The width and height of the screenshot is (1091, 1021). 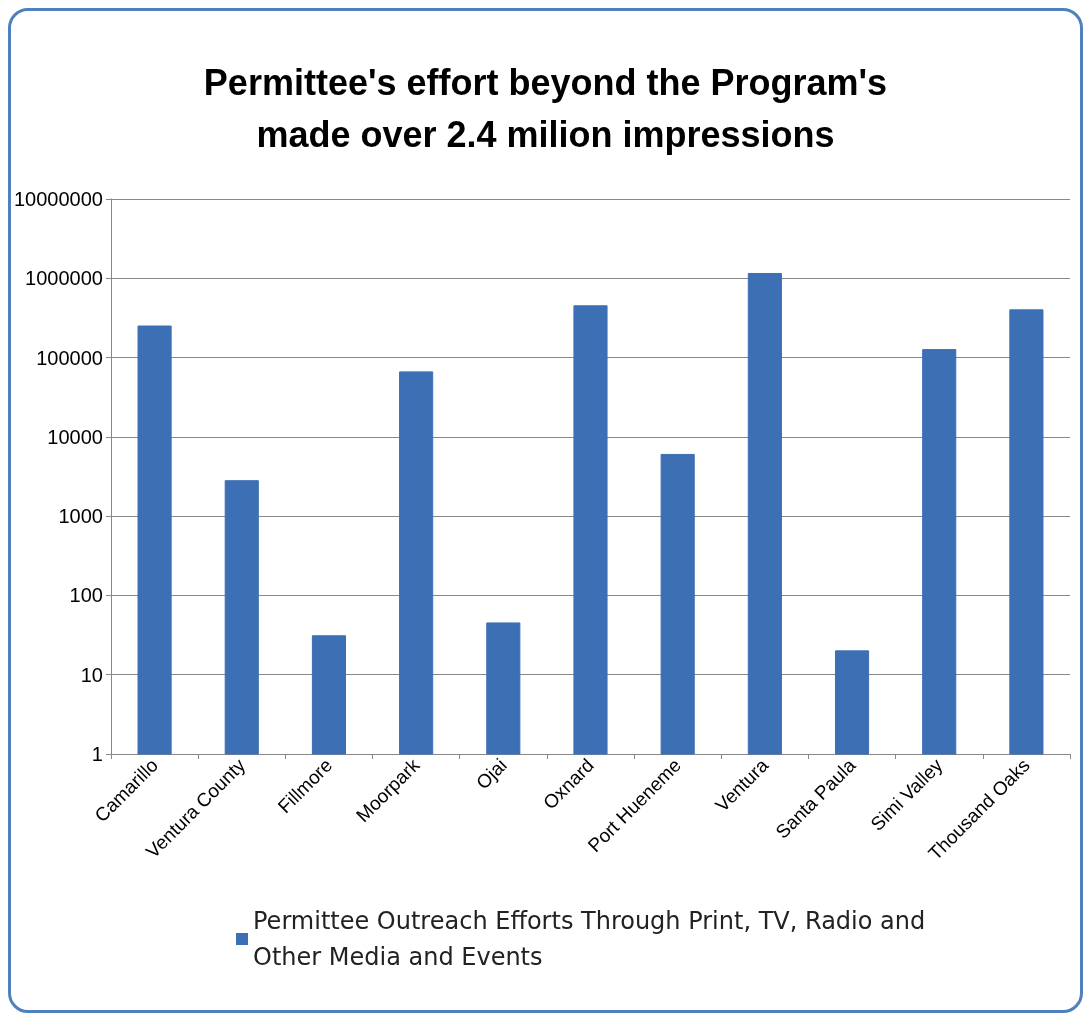 I want to click on y-tick-label: 1, so click(x=97, y=754).